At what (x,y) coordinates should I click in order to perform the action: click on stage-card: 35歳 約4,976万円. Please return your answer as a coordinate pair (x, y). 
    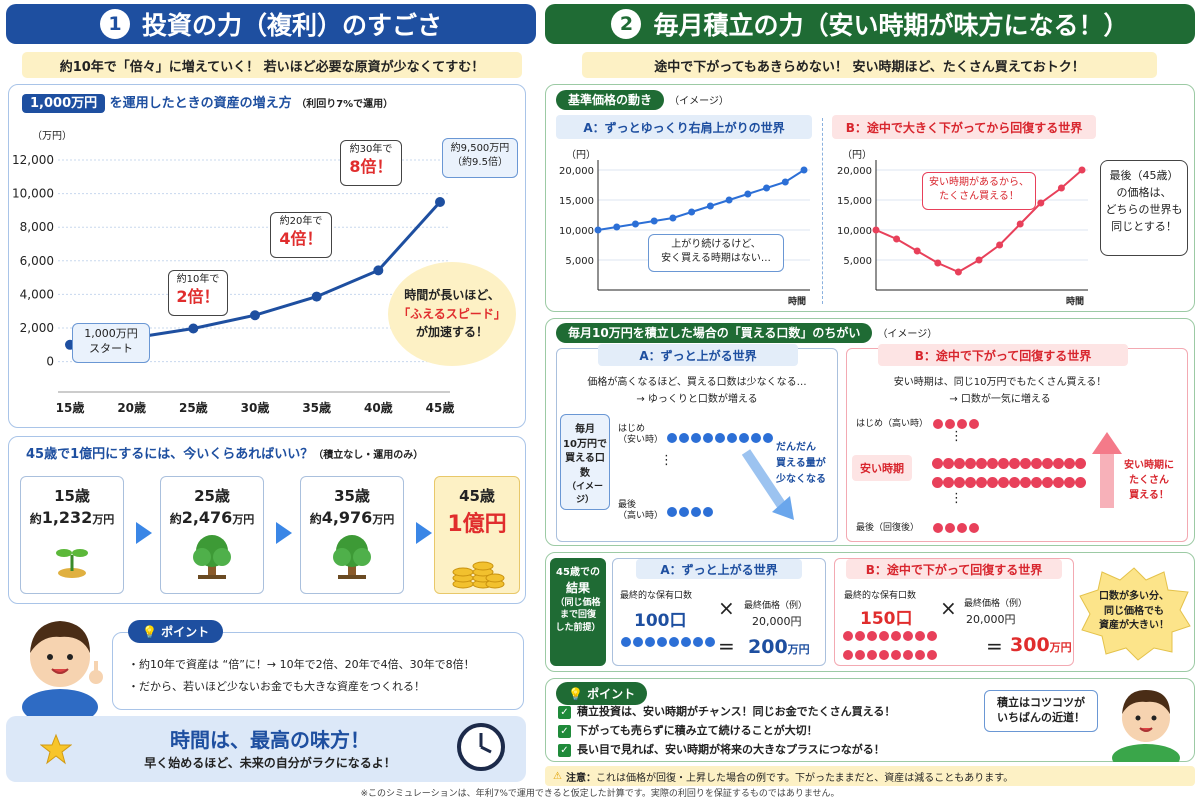
    Looking at the image, I should click on (352, 535).